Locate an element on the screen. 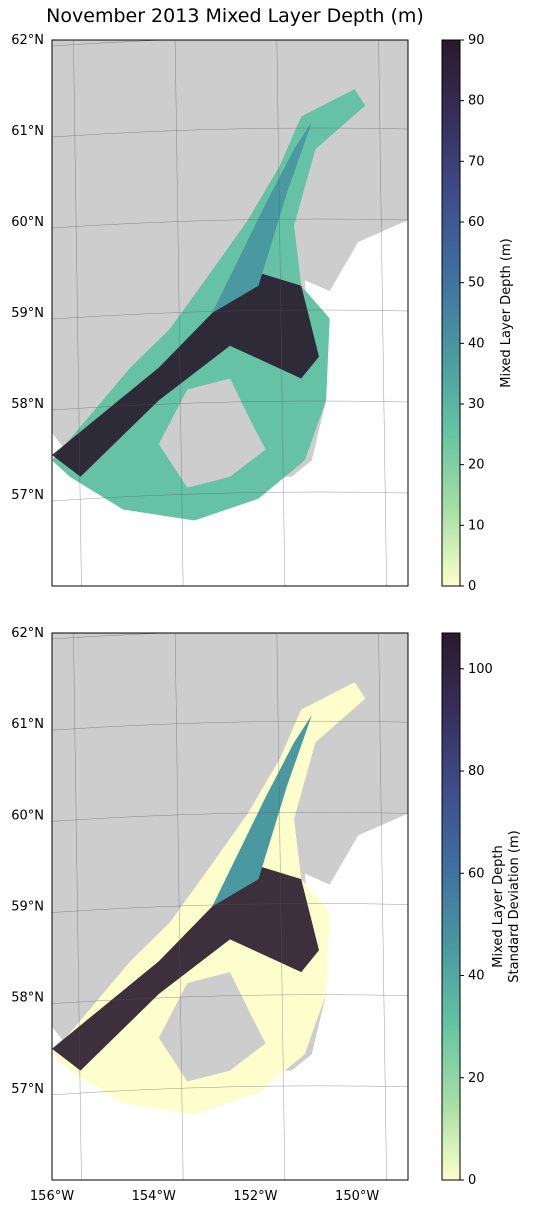 This screenshot has height=1211, width=550. lon-tick-label: 154°W is located at coordinates (154, 1196).